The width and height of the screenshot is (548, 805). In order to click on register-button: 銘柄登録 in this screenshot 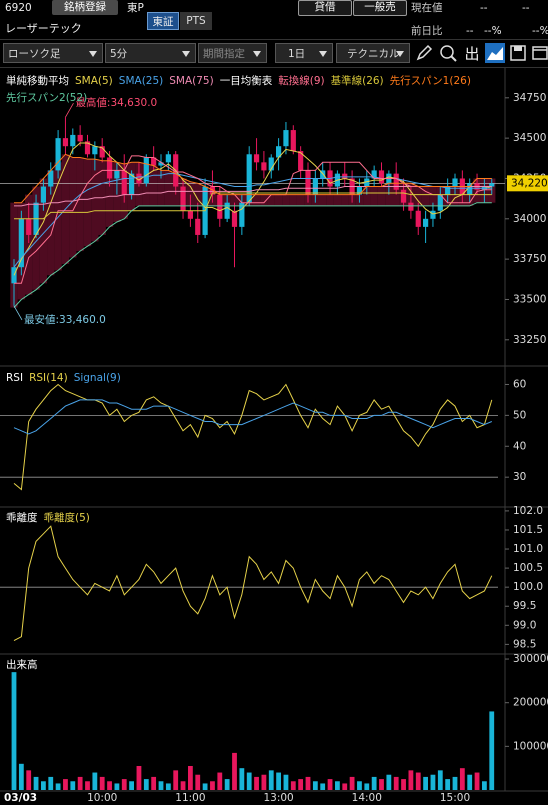, I will do `click(85, 7)`.